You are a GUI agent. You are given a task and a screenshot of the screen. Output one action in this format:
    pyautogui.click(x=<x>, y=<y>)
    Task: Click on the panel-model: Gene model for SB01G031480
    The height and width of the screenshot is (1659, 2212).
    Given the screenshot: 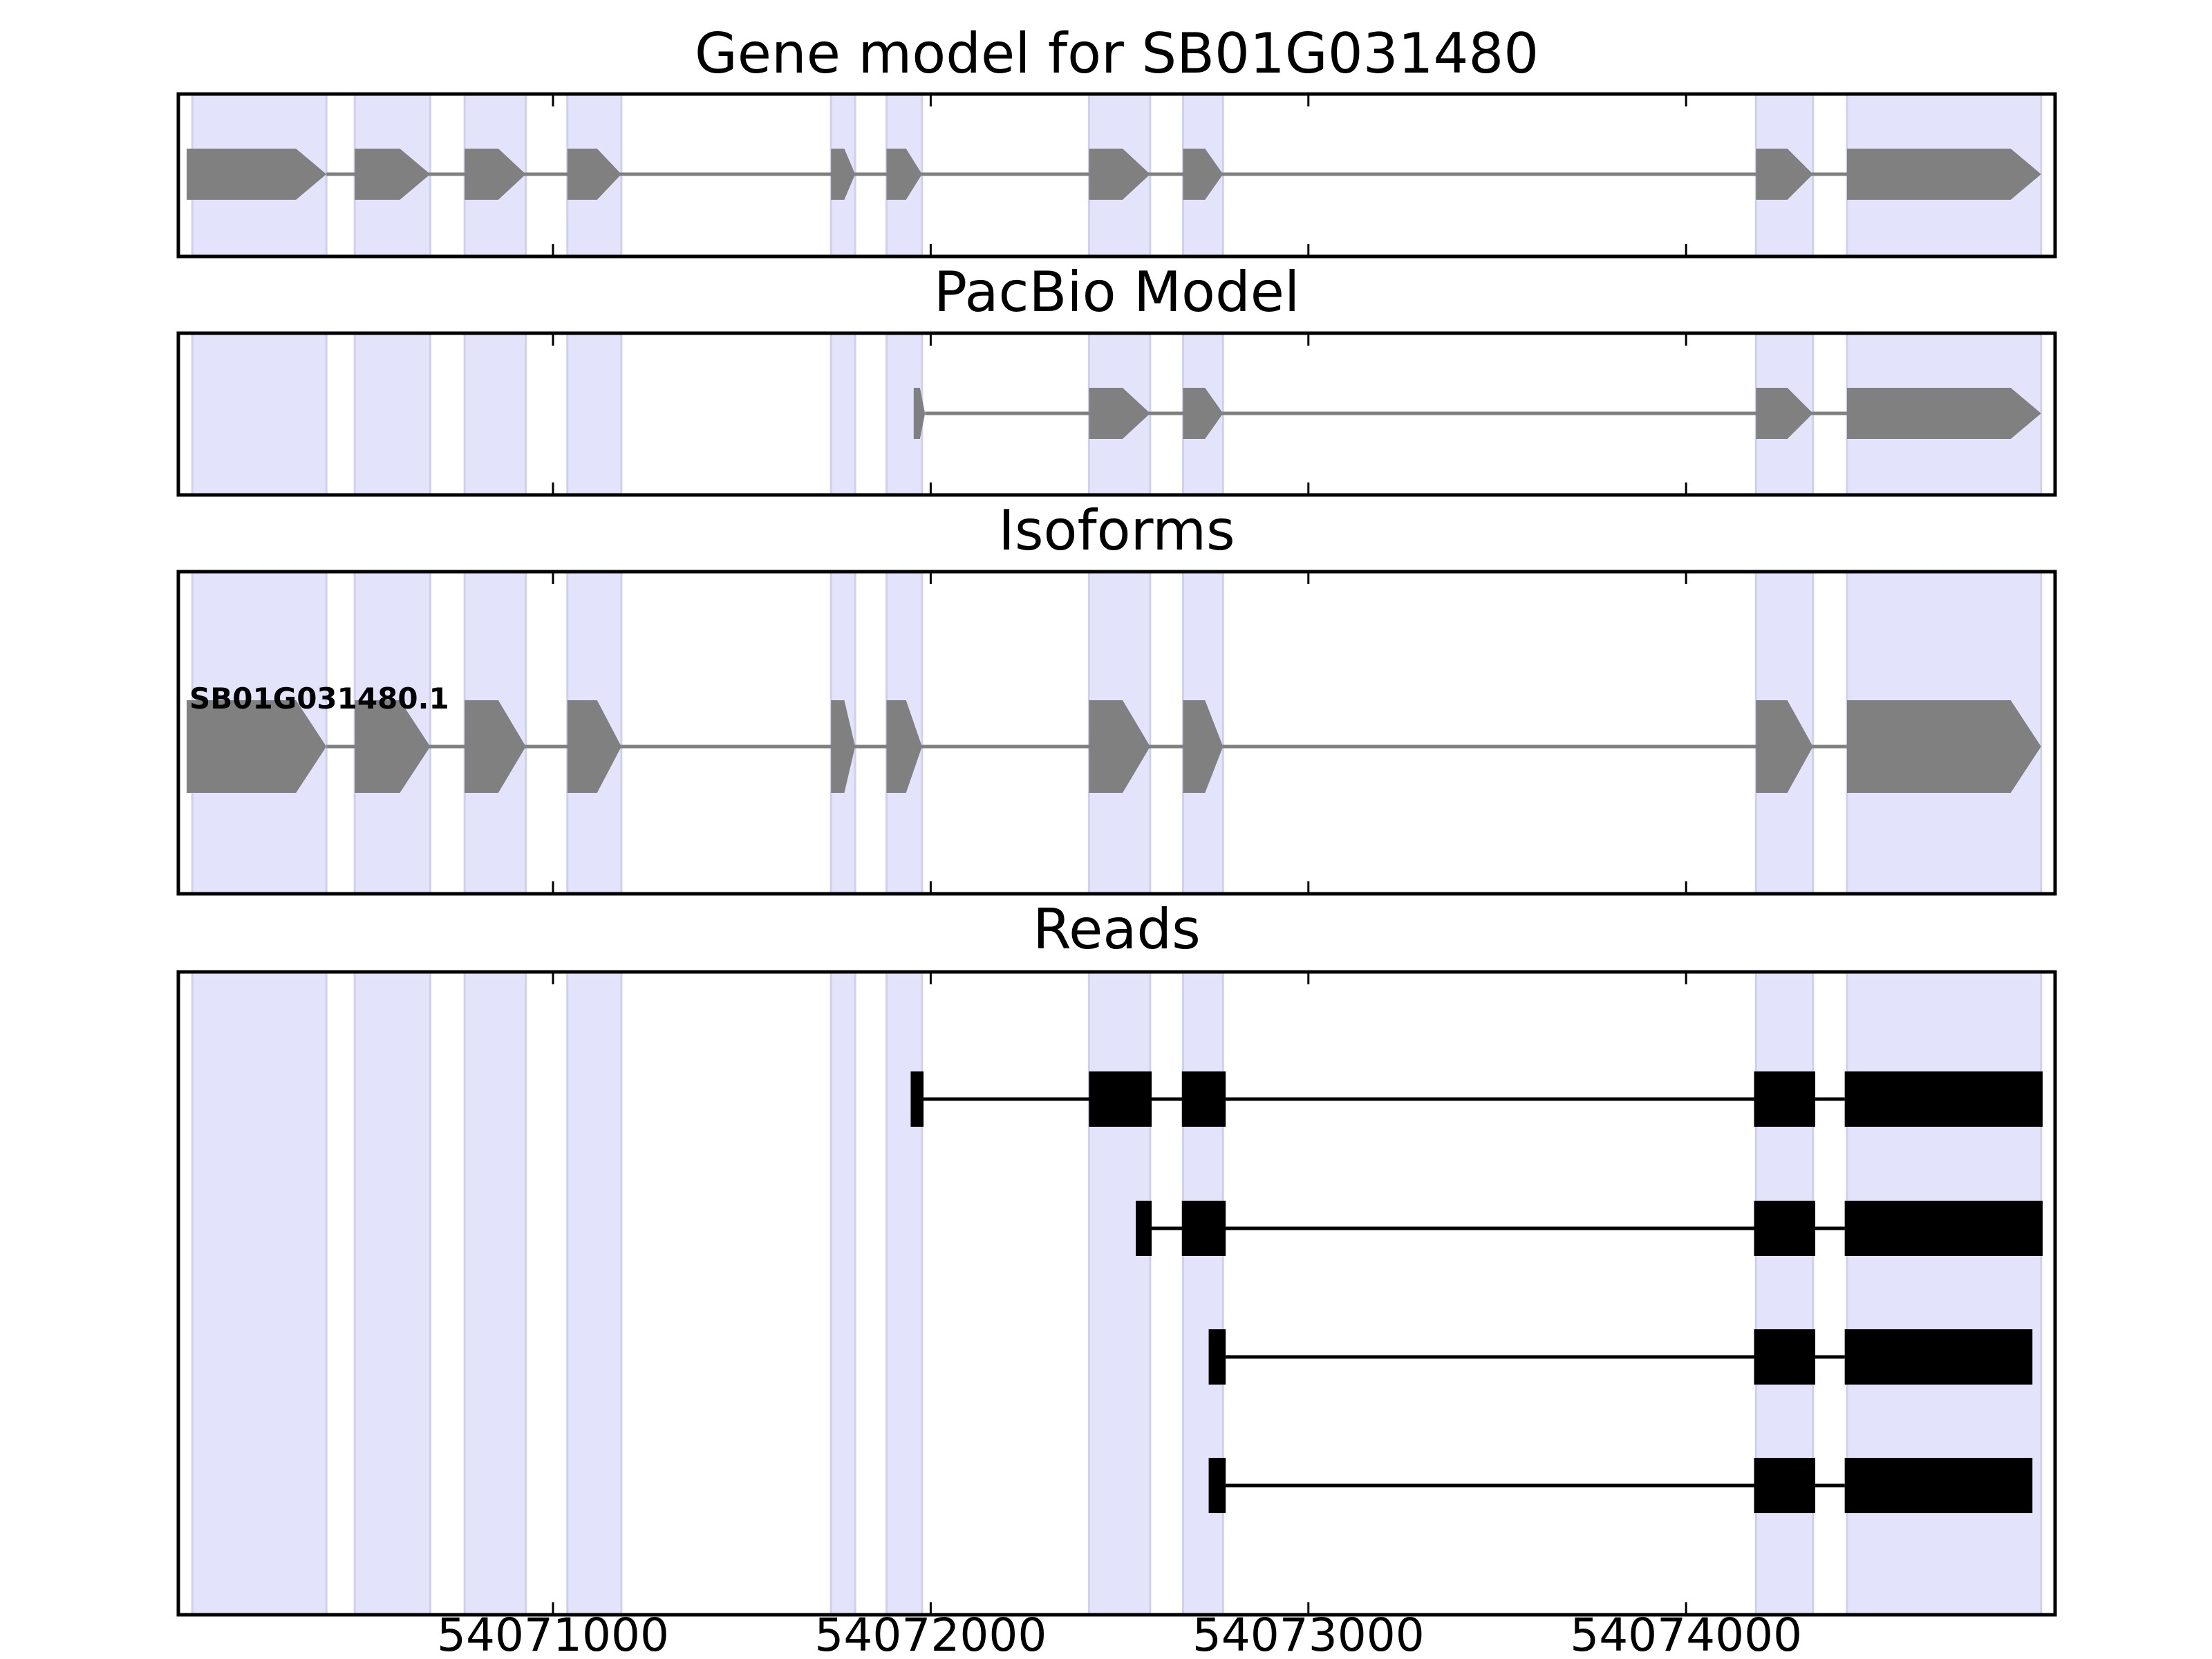 What is the action you would take?
    pyautogui.click(x=1117, y=140)
    